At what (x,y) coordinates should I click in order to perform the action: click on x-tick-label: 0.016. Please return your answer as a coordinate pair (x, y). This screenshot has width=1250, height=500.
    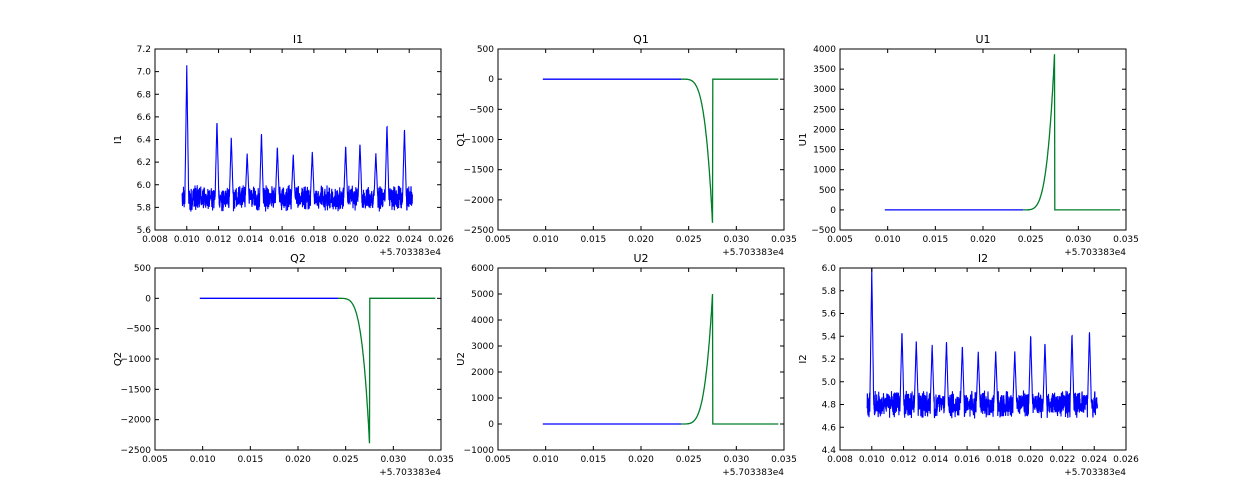
    Looking at the image, I should click on (282, 240).